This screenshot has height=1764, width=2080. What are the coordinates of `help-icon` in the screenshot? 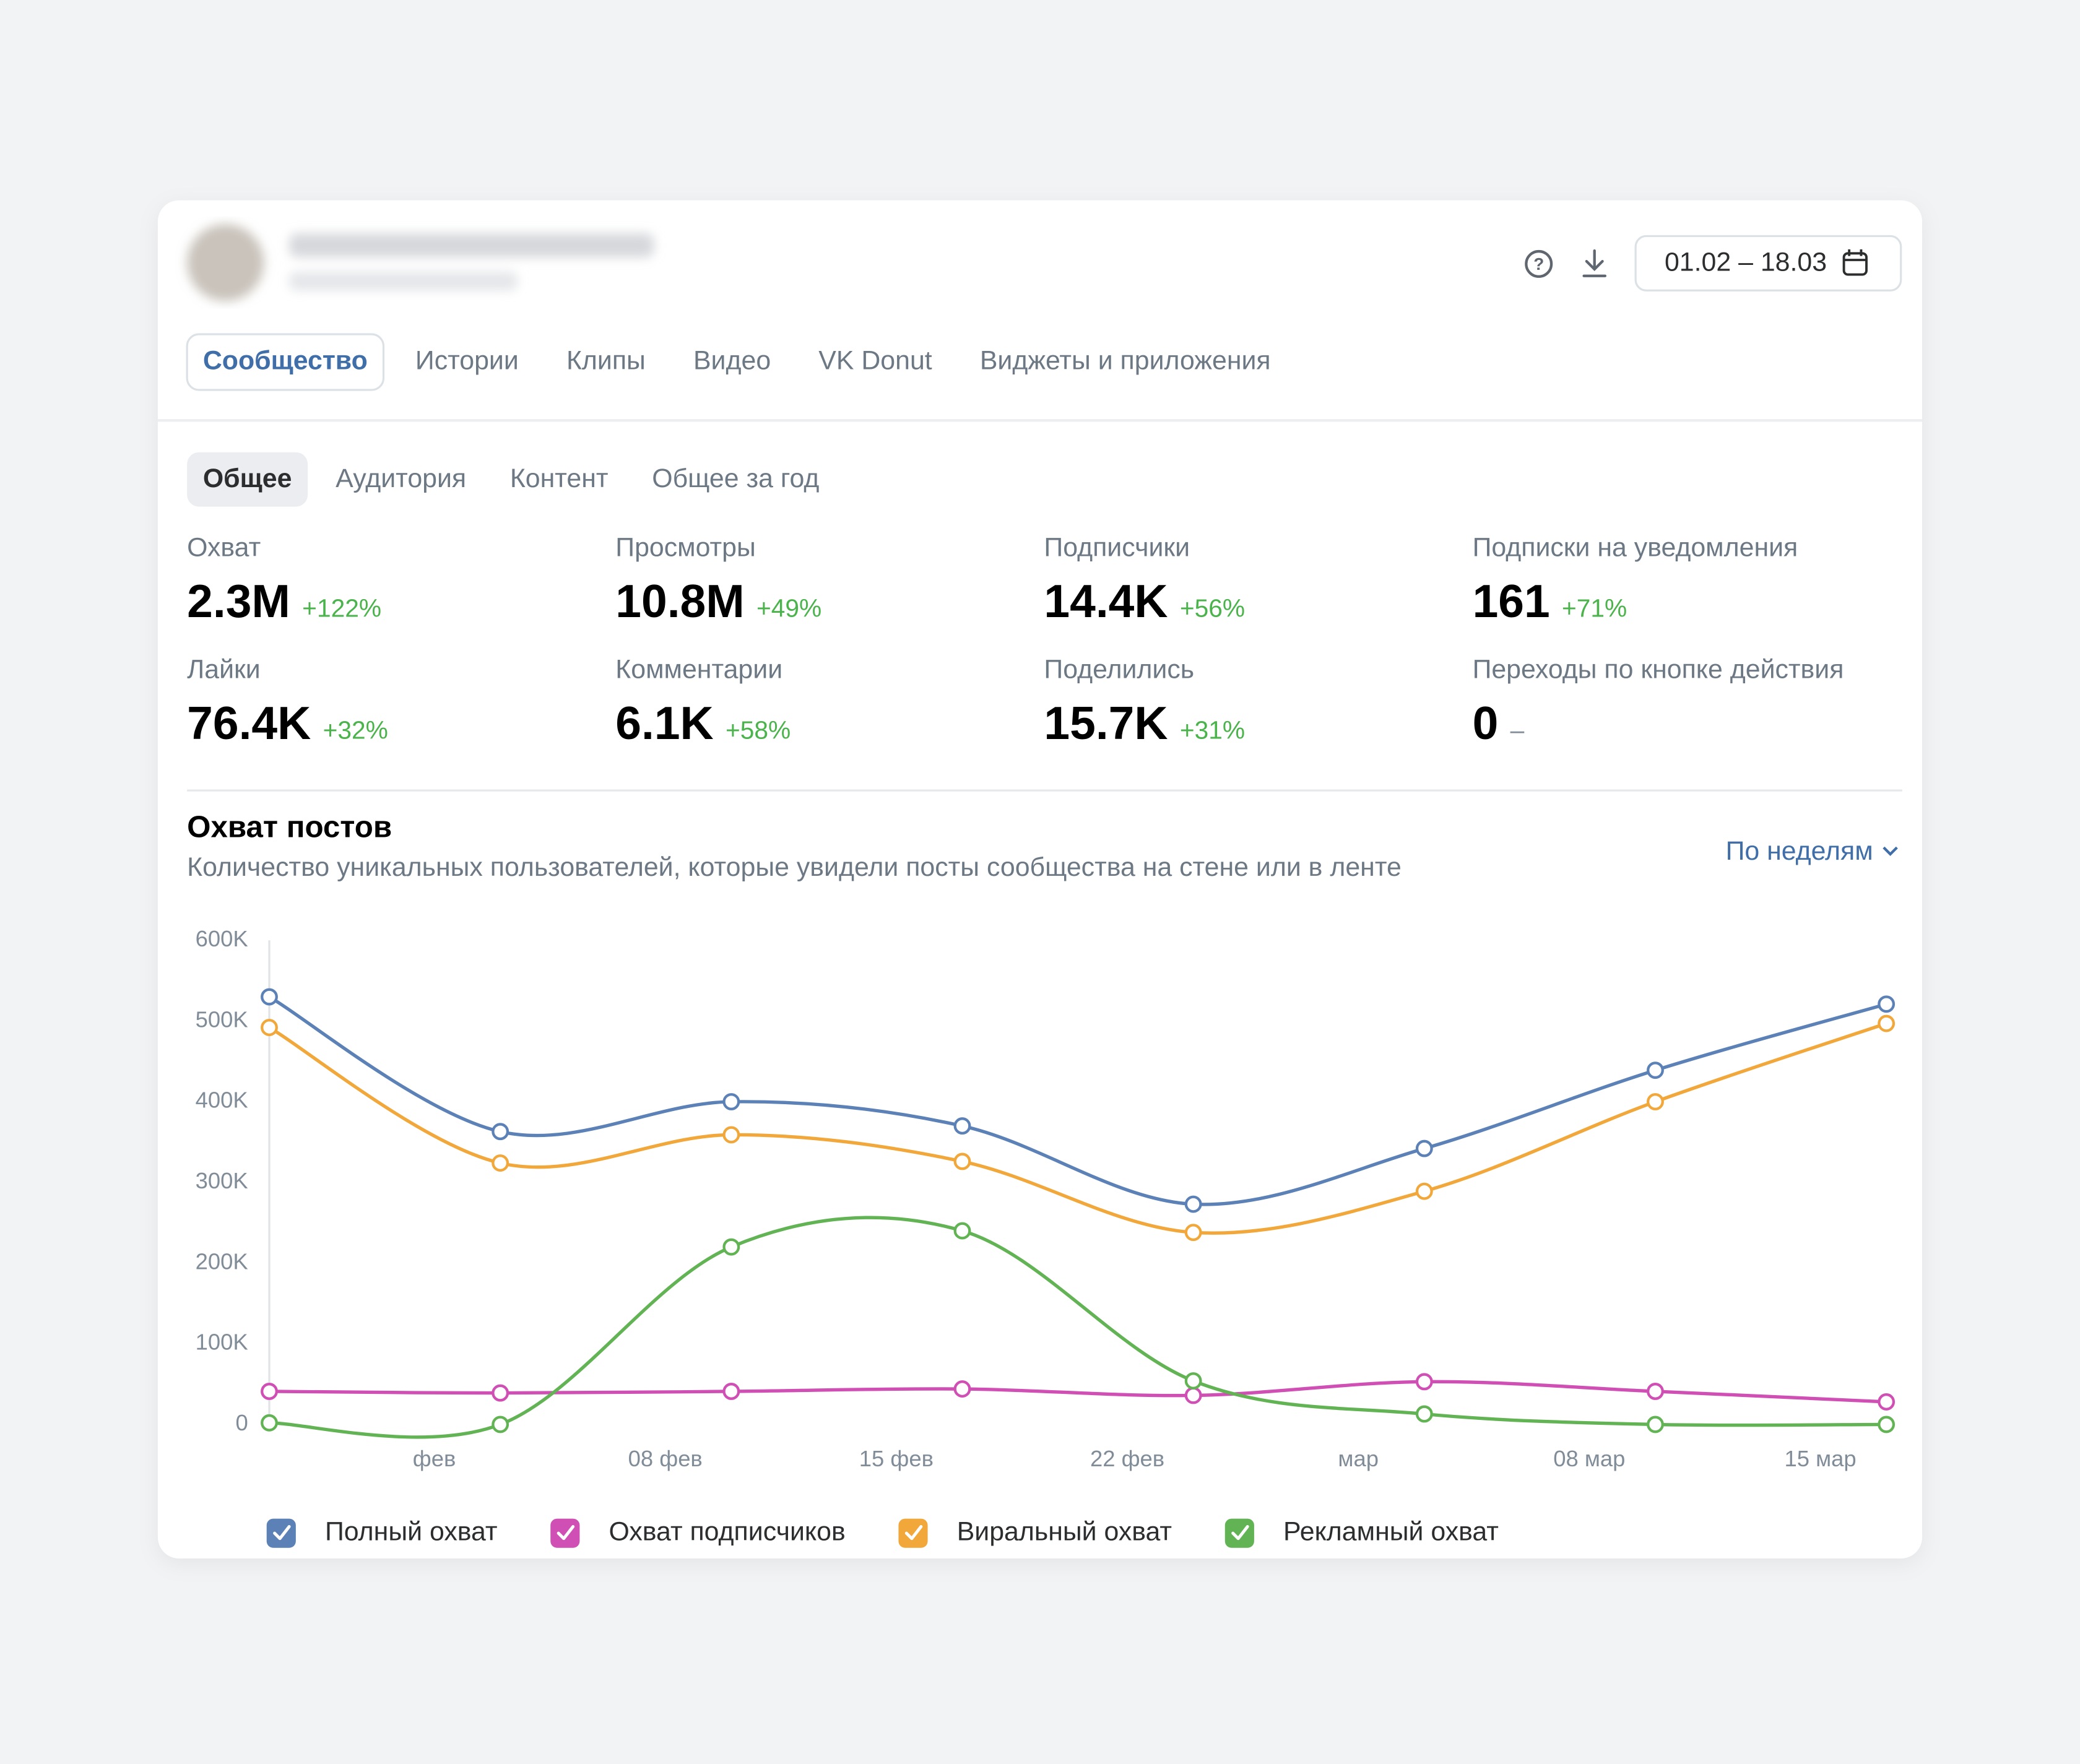 It's located at (1539, 263).